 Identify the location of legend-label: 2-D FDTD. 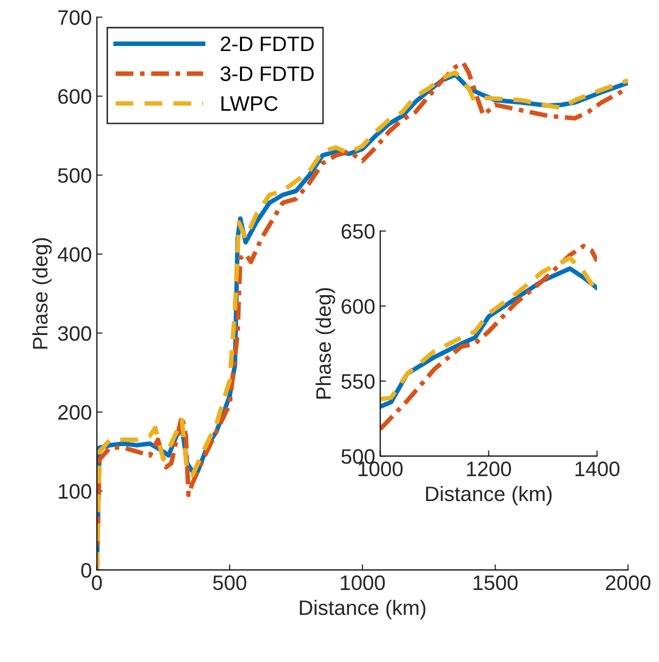
(267, 44).